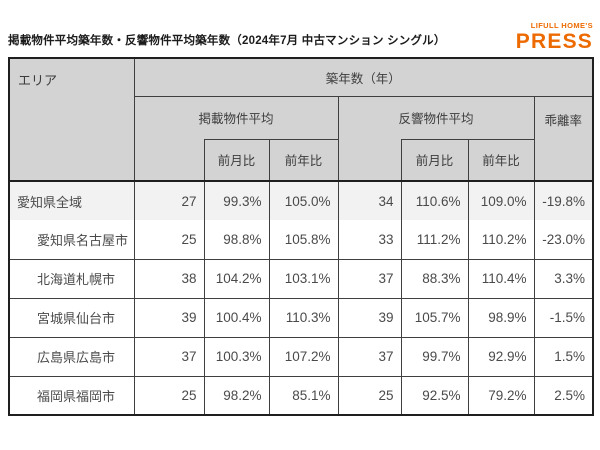 This screenshot has height=450, width=600. What do you see at coordinates (236, 317) in the screenshot?
I see `listed-mom-cell: 100.4%` at bounding box center [236, 317].